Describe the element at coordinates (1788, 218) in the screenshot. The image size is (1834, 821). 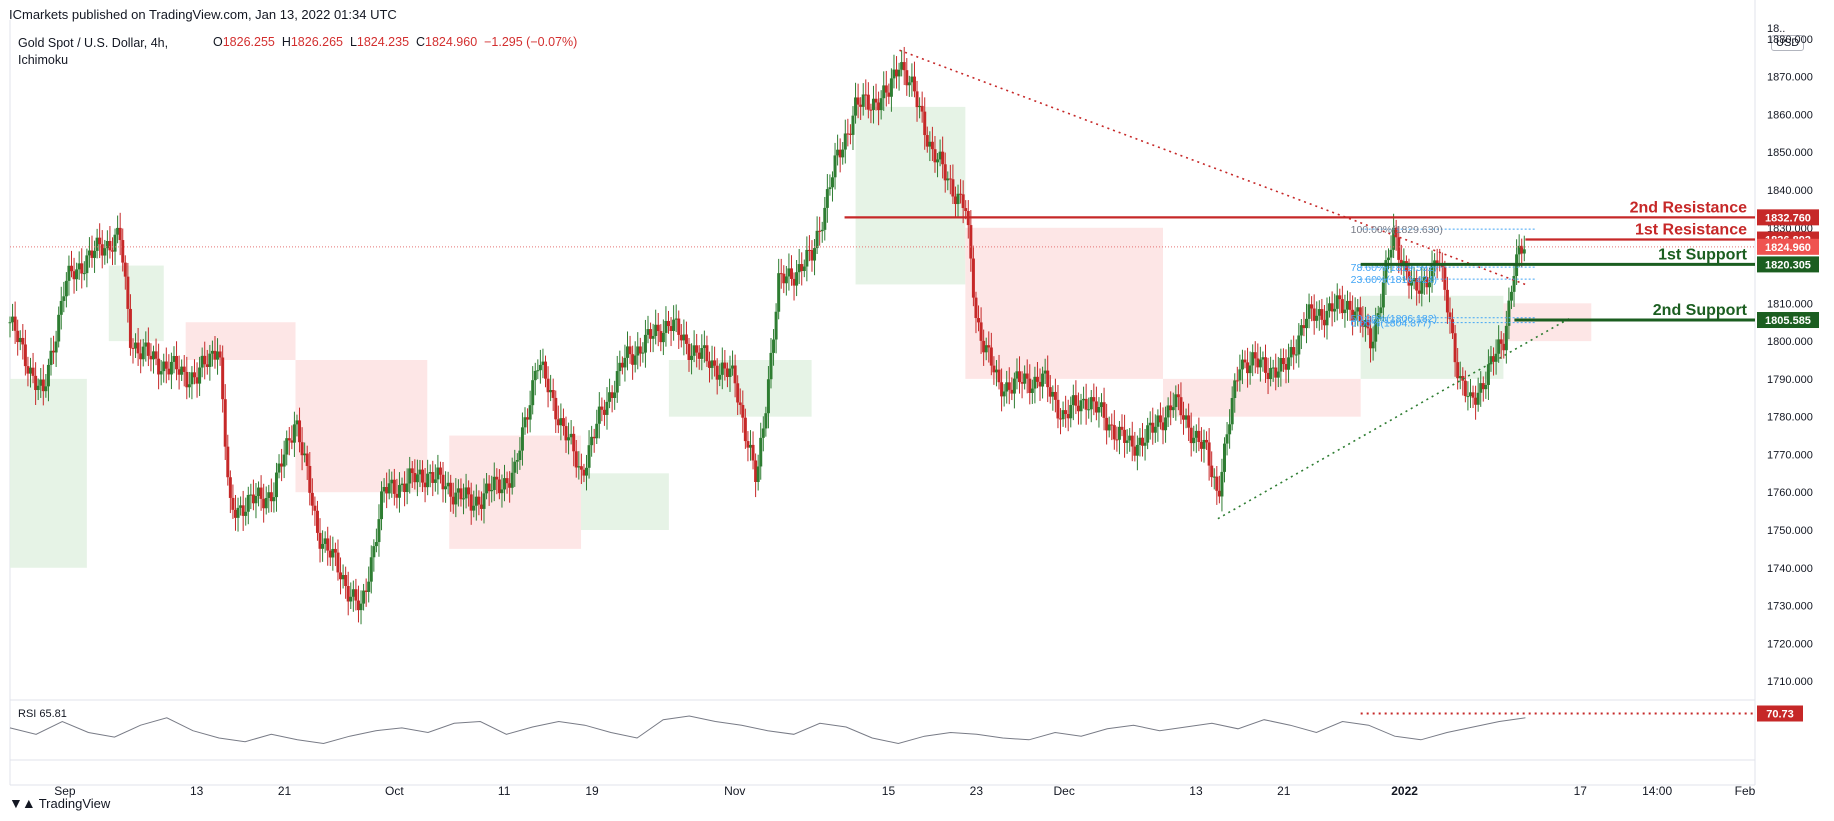
I see `price-badge-text: 1832.760` at that location.